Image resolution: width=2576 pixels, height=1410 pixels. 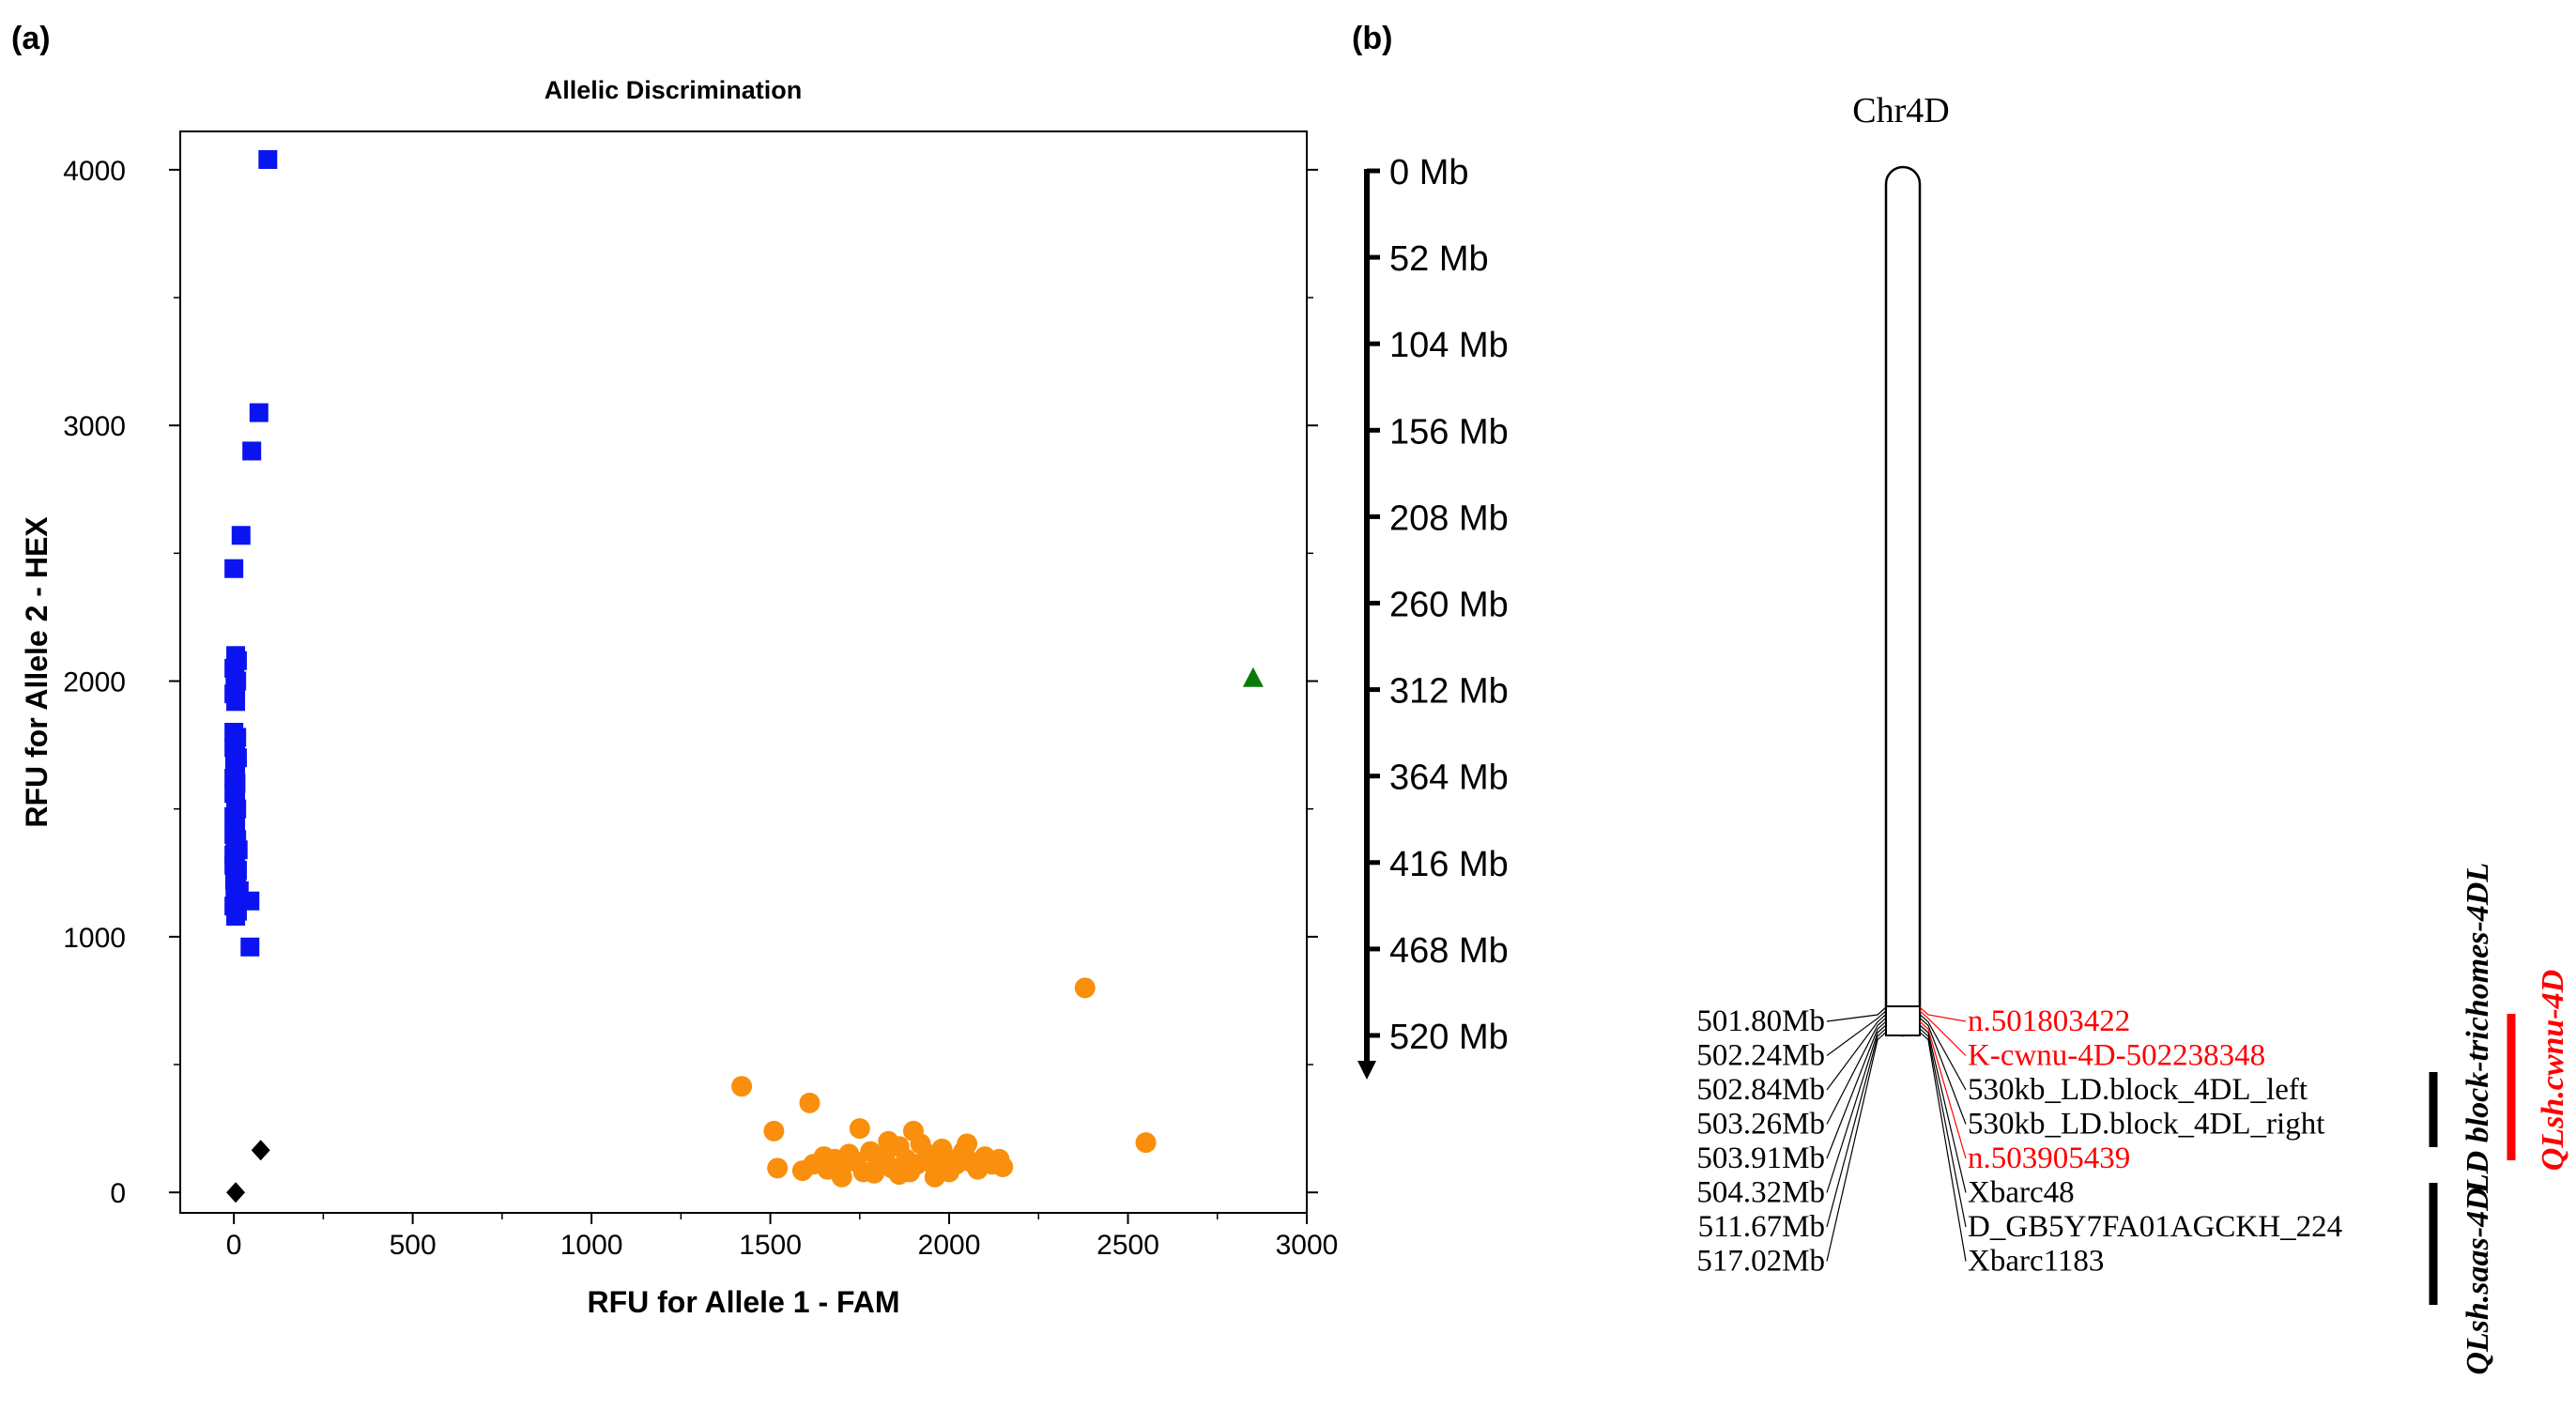 I want to click on position-label: 517.02Mb, so click(x=1761, y=1262).